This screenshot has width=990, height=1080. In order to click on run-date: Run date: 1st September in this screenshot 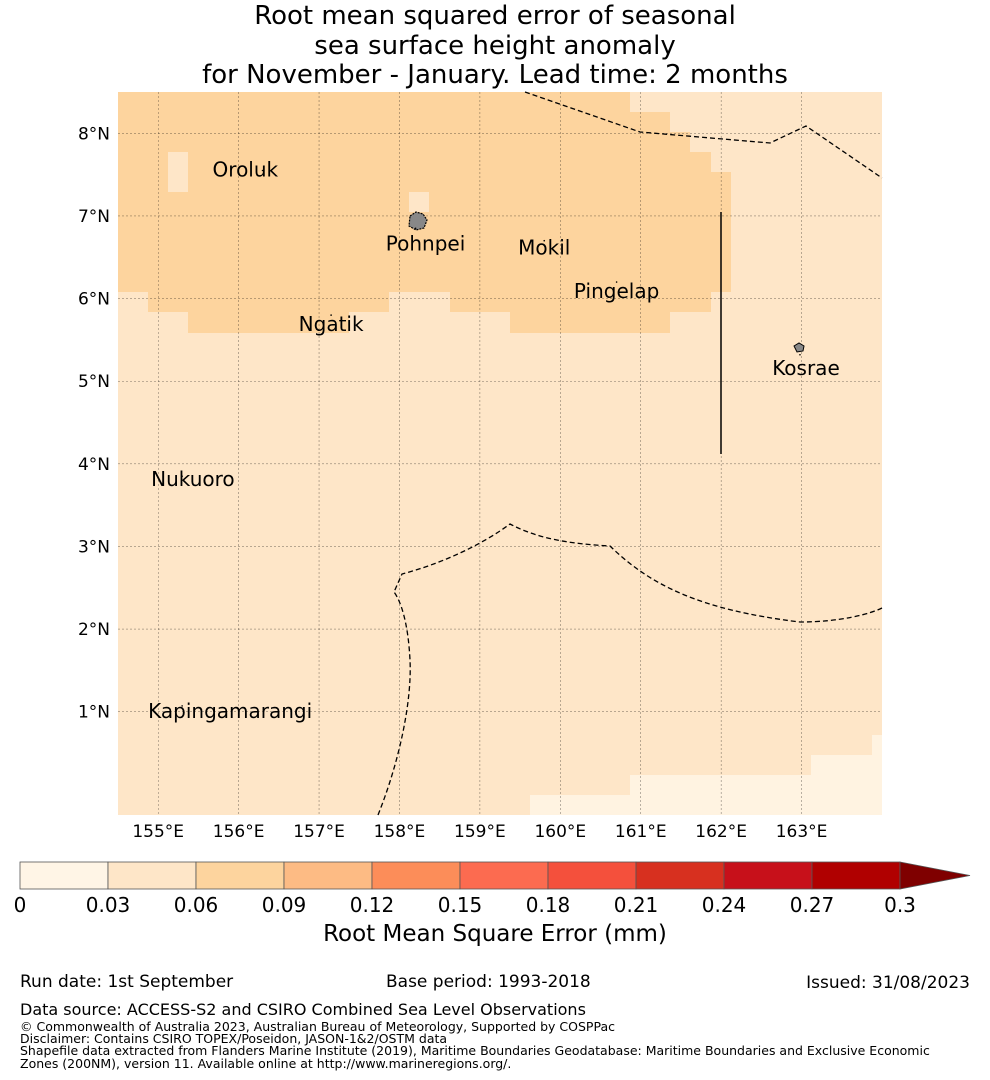, I will do `click(127, 982)`.